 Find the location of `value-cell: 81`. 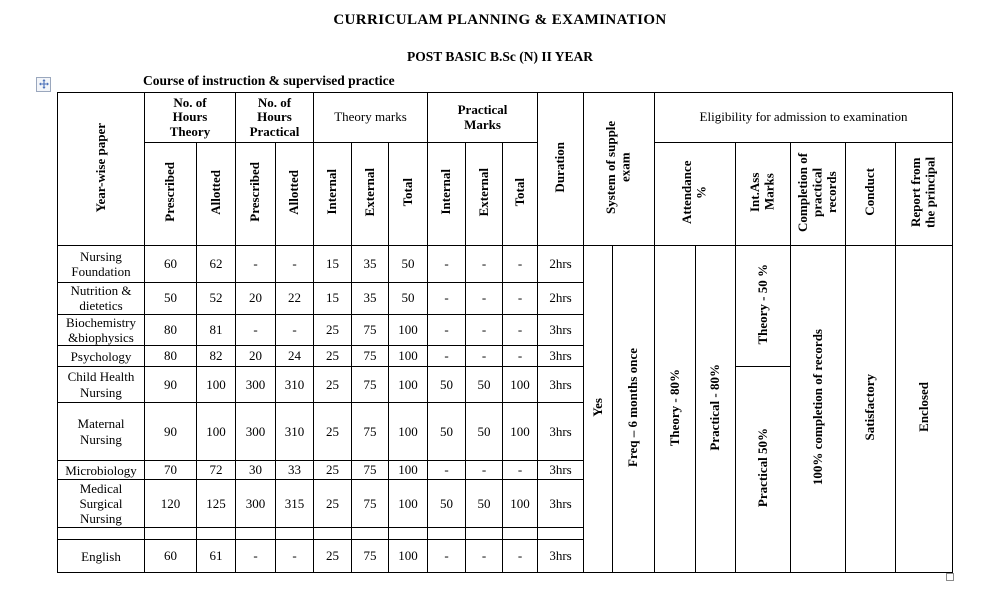

value-cell: 81 is located at coordinates (216, 330).